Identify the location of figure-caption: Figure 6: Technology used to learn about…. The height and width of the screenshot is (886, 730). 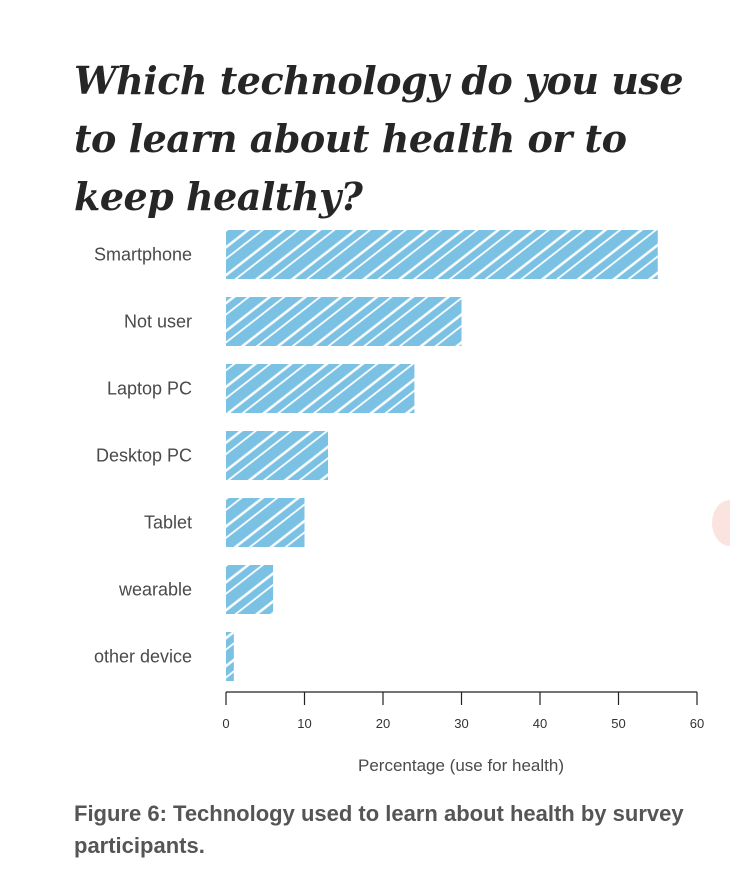
(379, 829).